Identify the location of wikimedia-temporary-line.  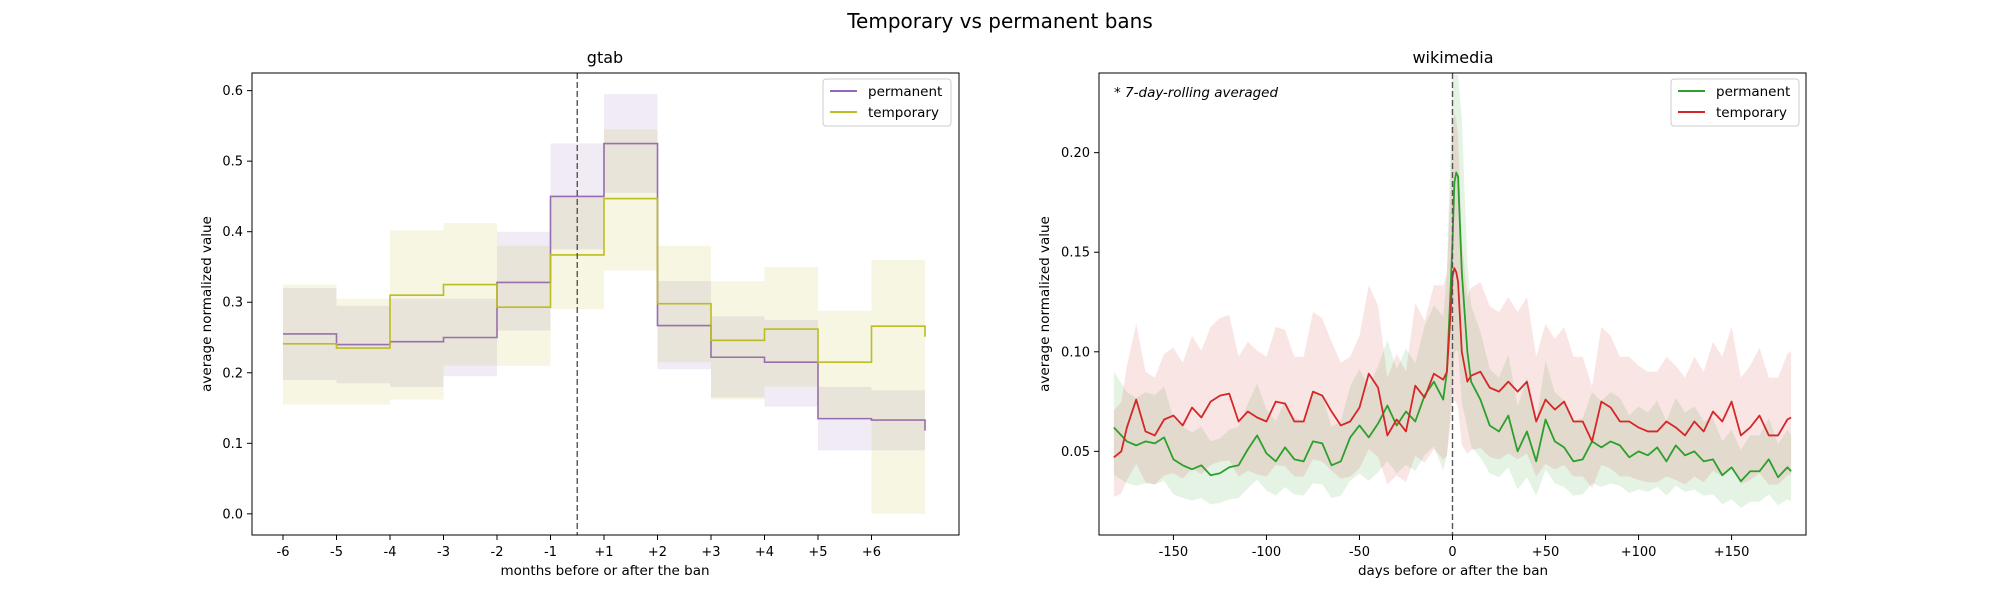
(1452, 363).